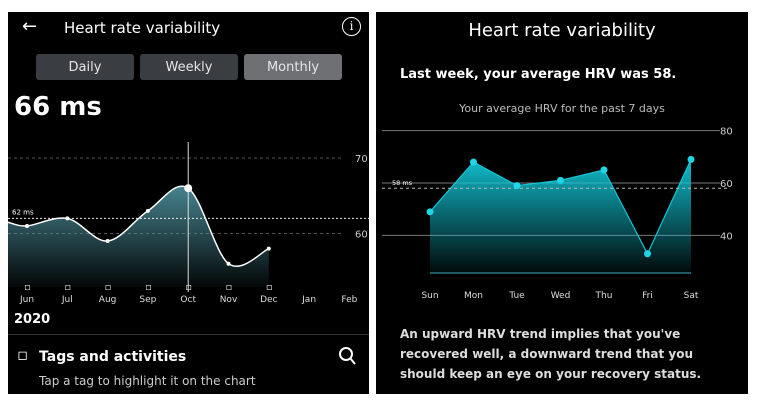 This screenshot has width=757, height=410. What do you see at coordinates (402, 183) in the screenshot?
I see `average-label: 58 ms` at bounding box center [402, 183].